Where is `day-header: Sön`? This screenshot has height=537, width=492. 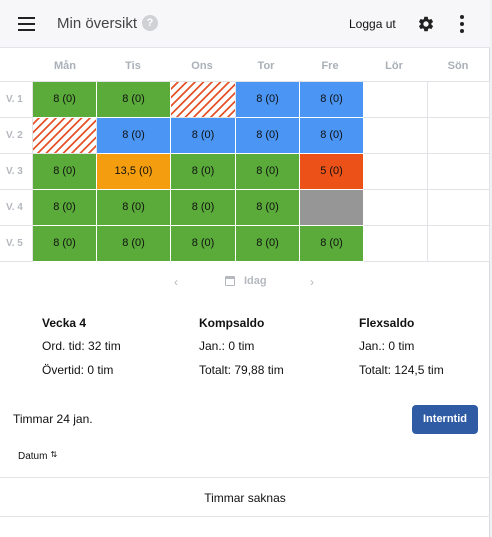 day-header: Sön is located at coordinates (458, 66).